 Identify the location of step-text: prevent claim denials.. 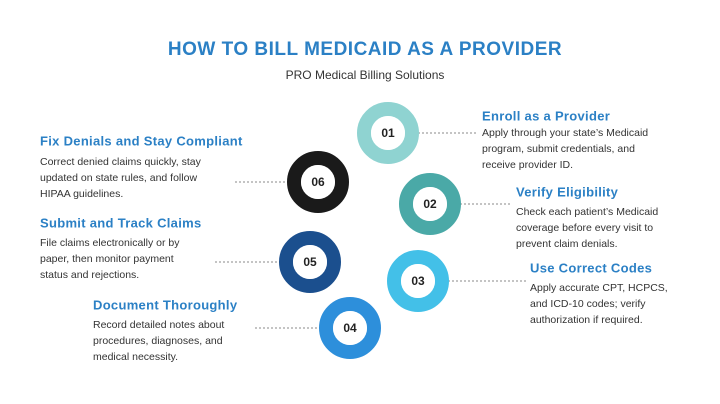
(567, 244).